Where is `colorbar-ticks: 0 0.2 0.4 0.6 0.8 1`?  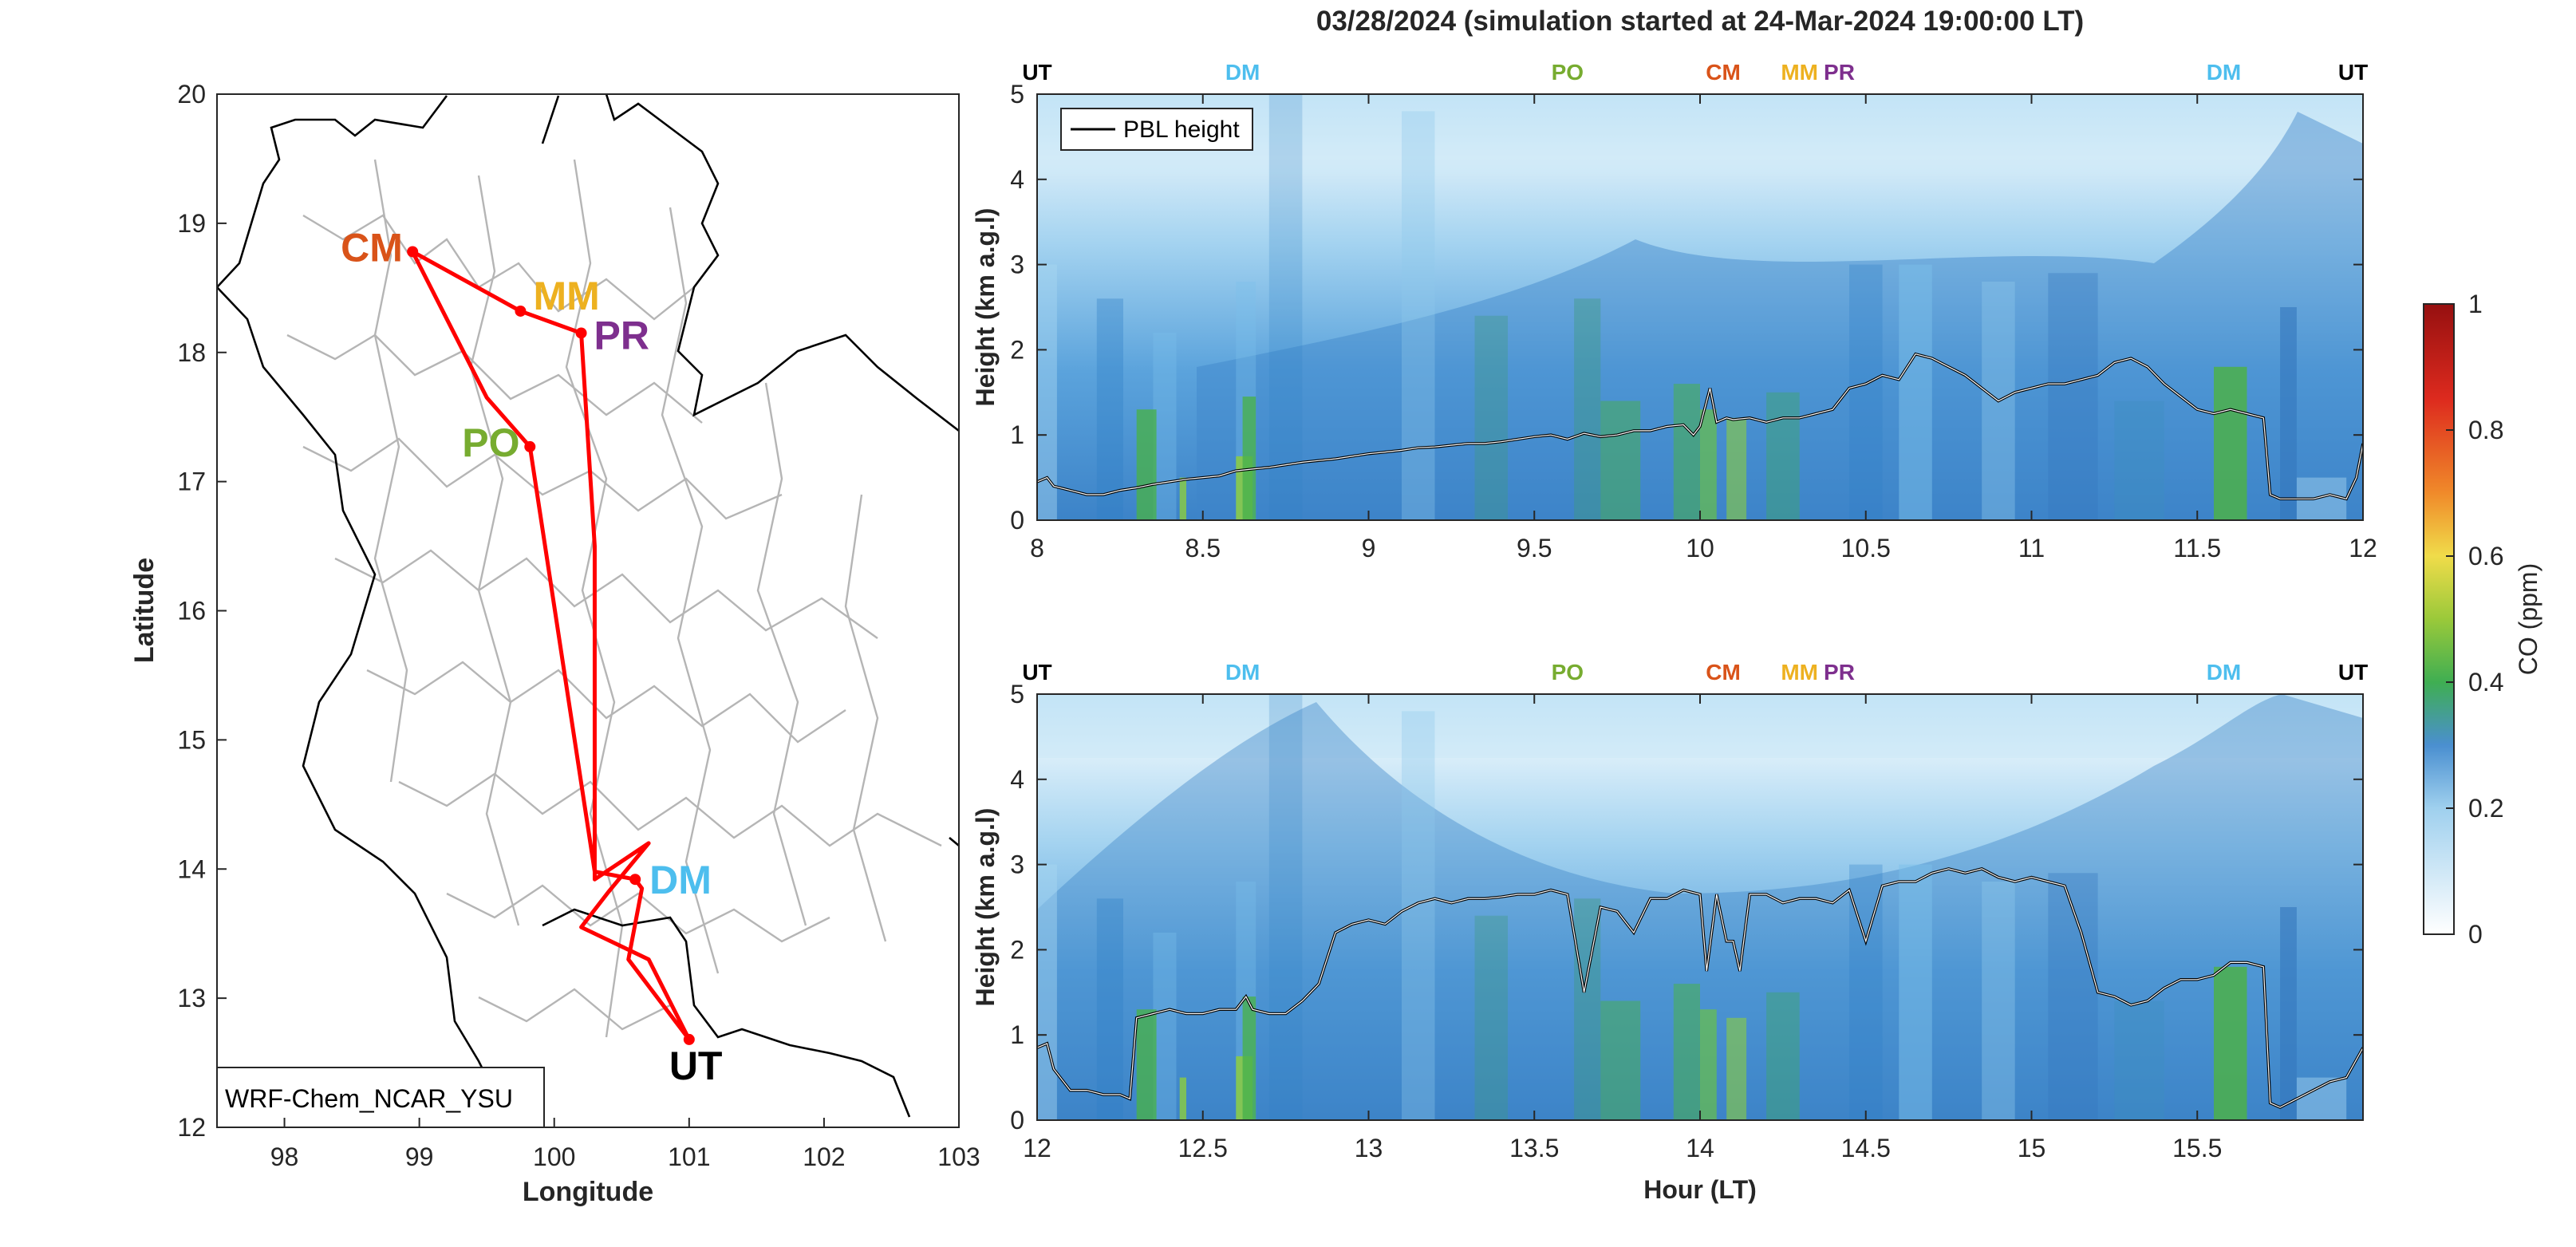 colorbar-ticks: 0 0.2 0.4 0.6 0.8 1 is located at coordinates (2475, 620).